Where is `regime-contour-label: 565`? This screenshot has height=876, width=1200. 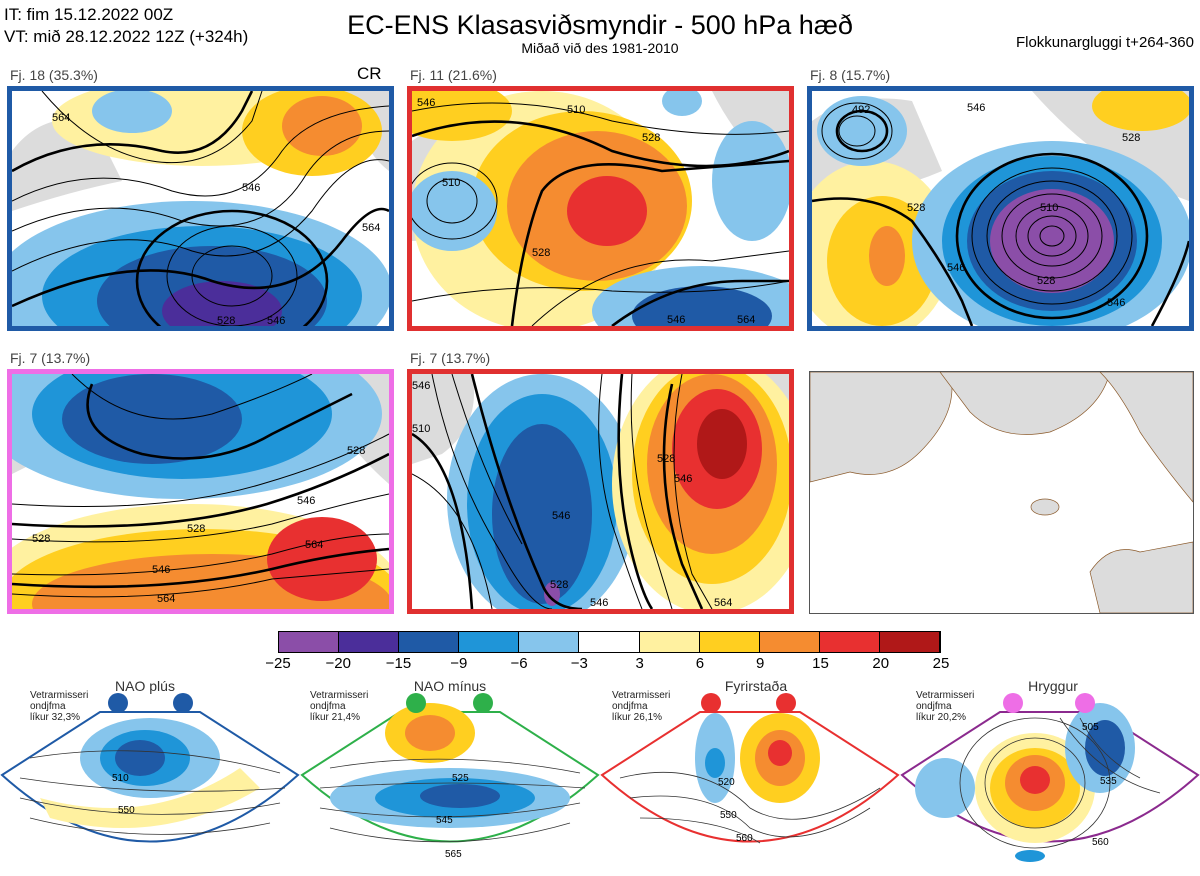 regime-contour-label: 565 is located at coordinates (453, 854).